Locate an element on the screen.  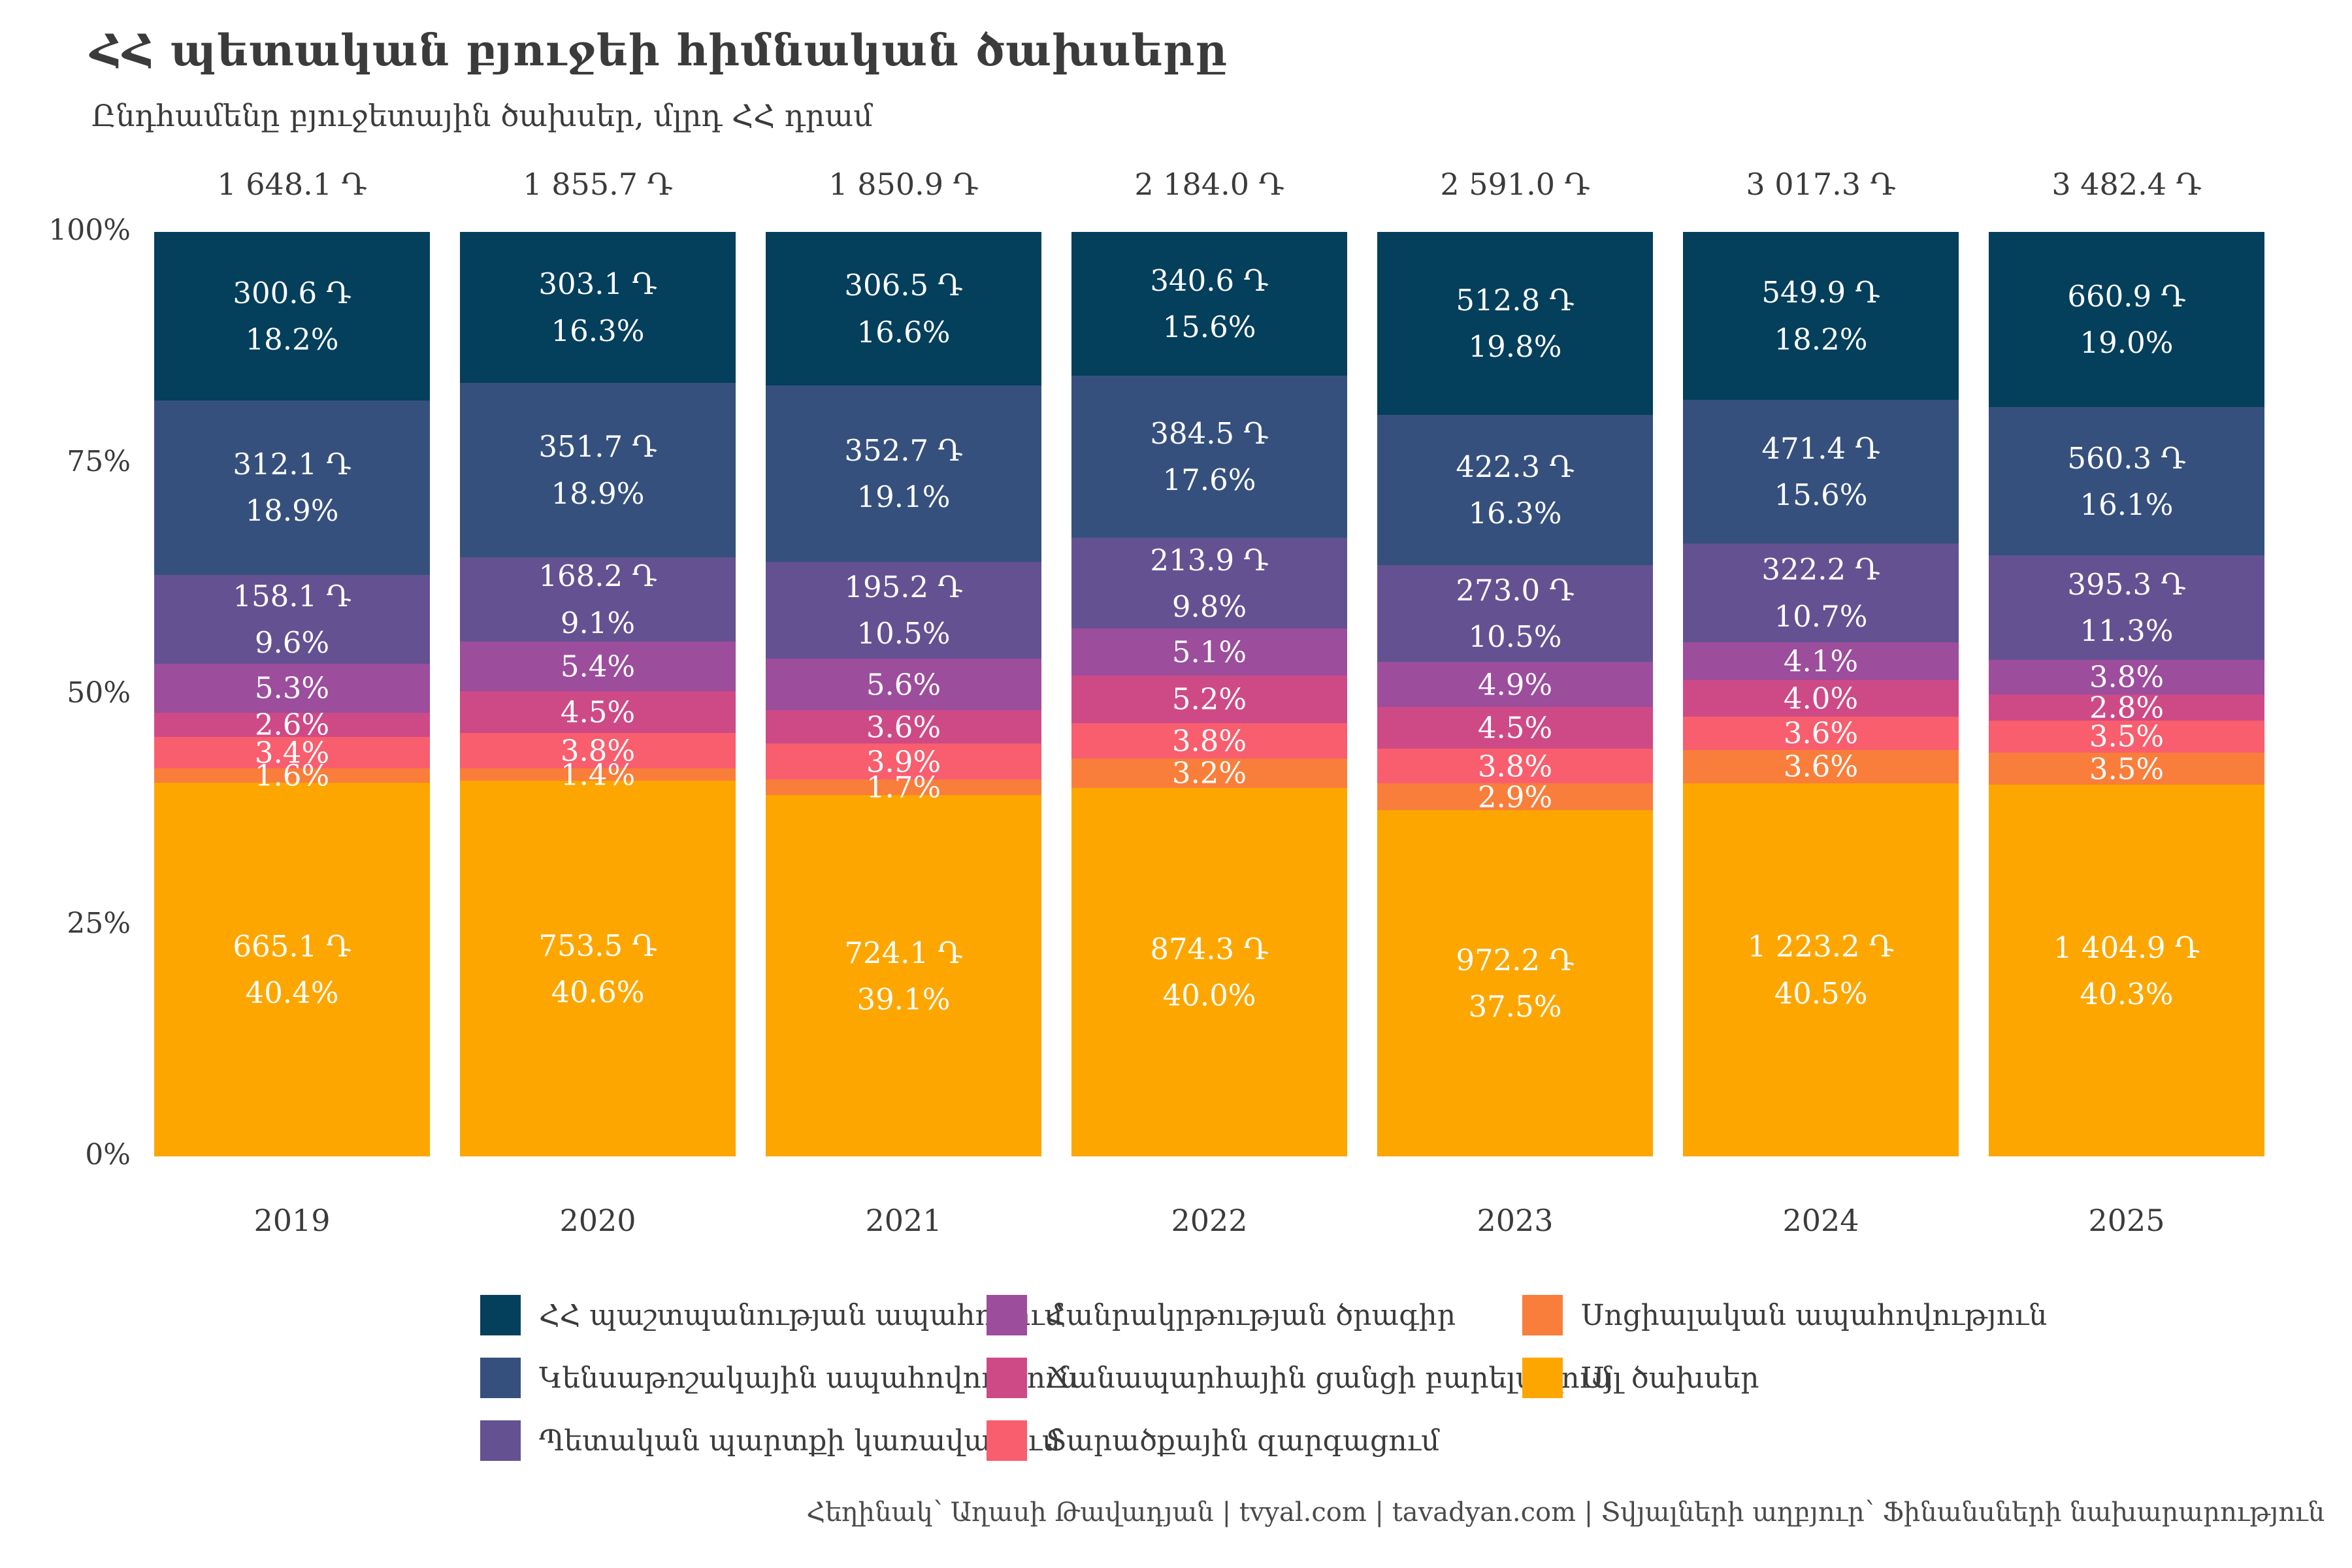
x-axis-year-label: 2025 is located at coordinates (2126, 1220).